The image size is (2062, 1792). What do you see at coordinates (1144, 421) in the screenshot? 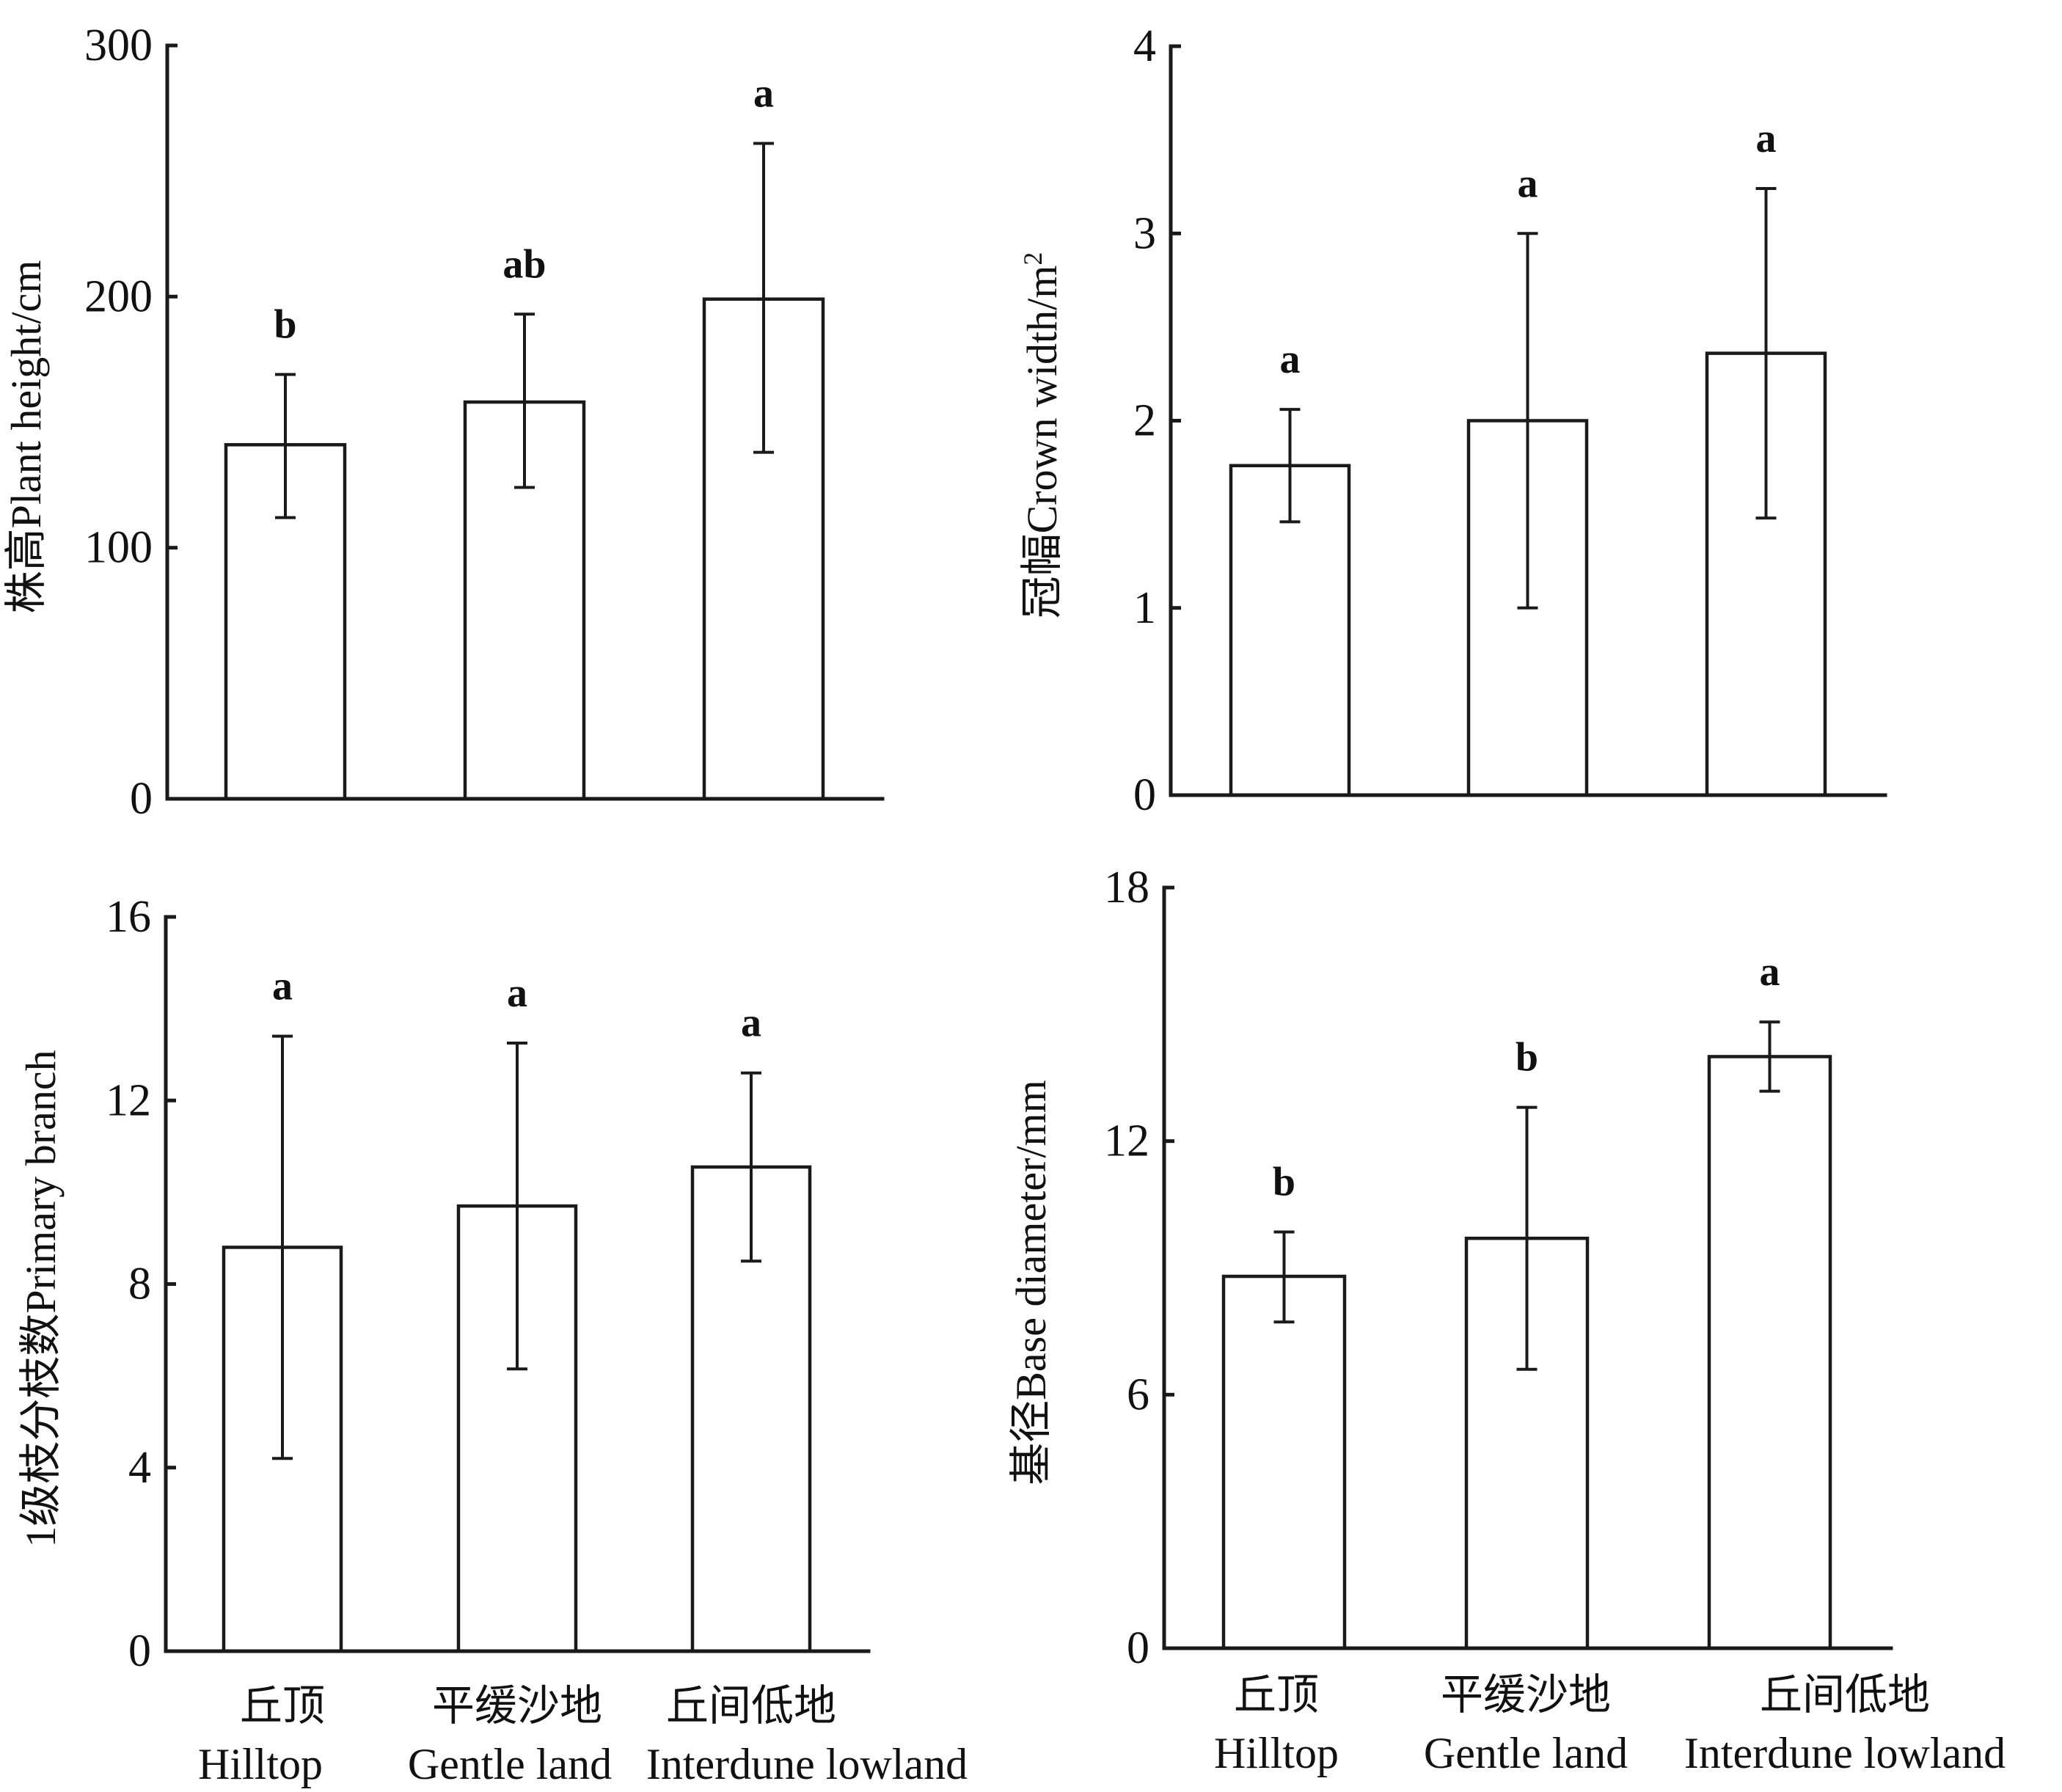
I see `y-tick-label: 2` at bounding box center [1144, 421].